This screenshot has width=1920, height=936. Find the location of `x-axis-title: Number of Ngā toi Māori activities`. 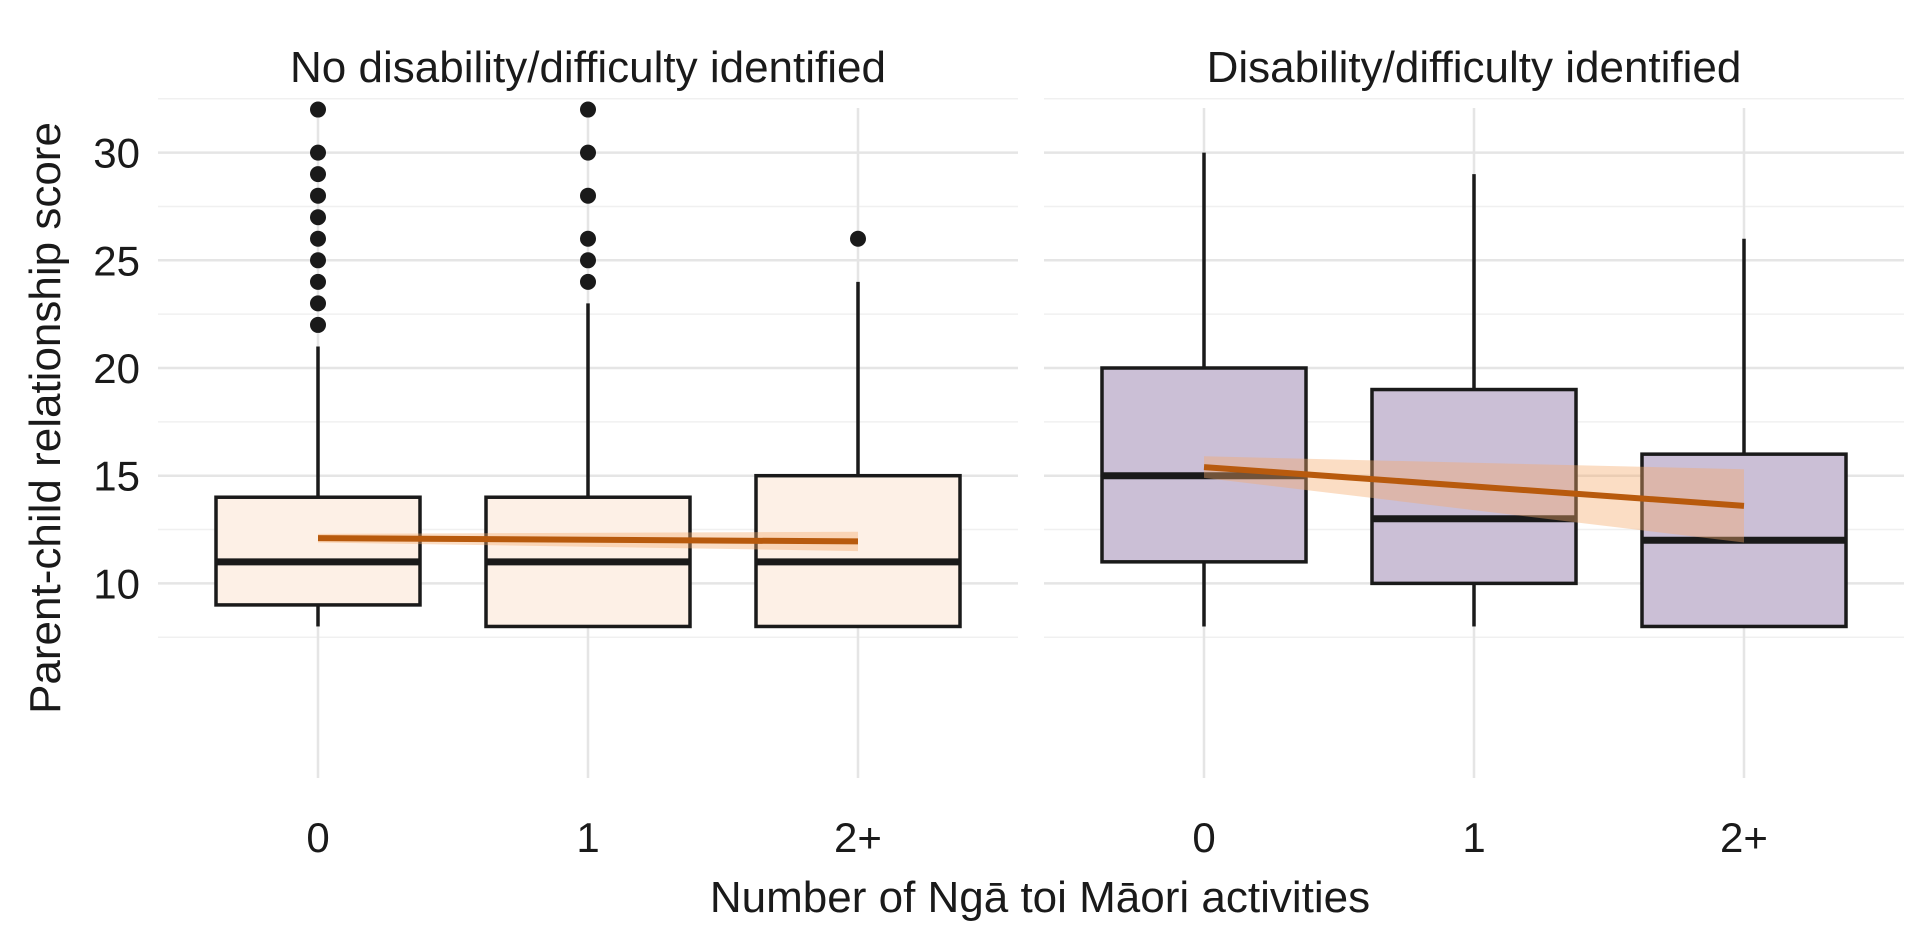

x-axis-title: Number of Ngā toi Māori activities is located at coordinates (1040, 897).